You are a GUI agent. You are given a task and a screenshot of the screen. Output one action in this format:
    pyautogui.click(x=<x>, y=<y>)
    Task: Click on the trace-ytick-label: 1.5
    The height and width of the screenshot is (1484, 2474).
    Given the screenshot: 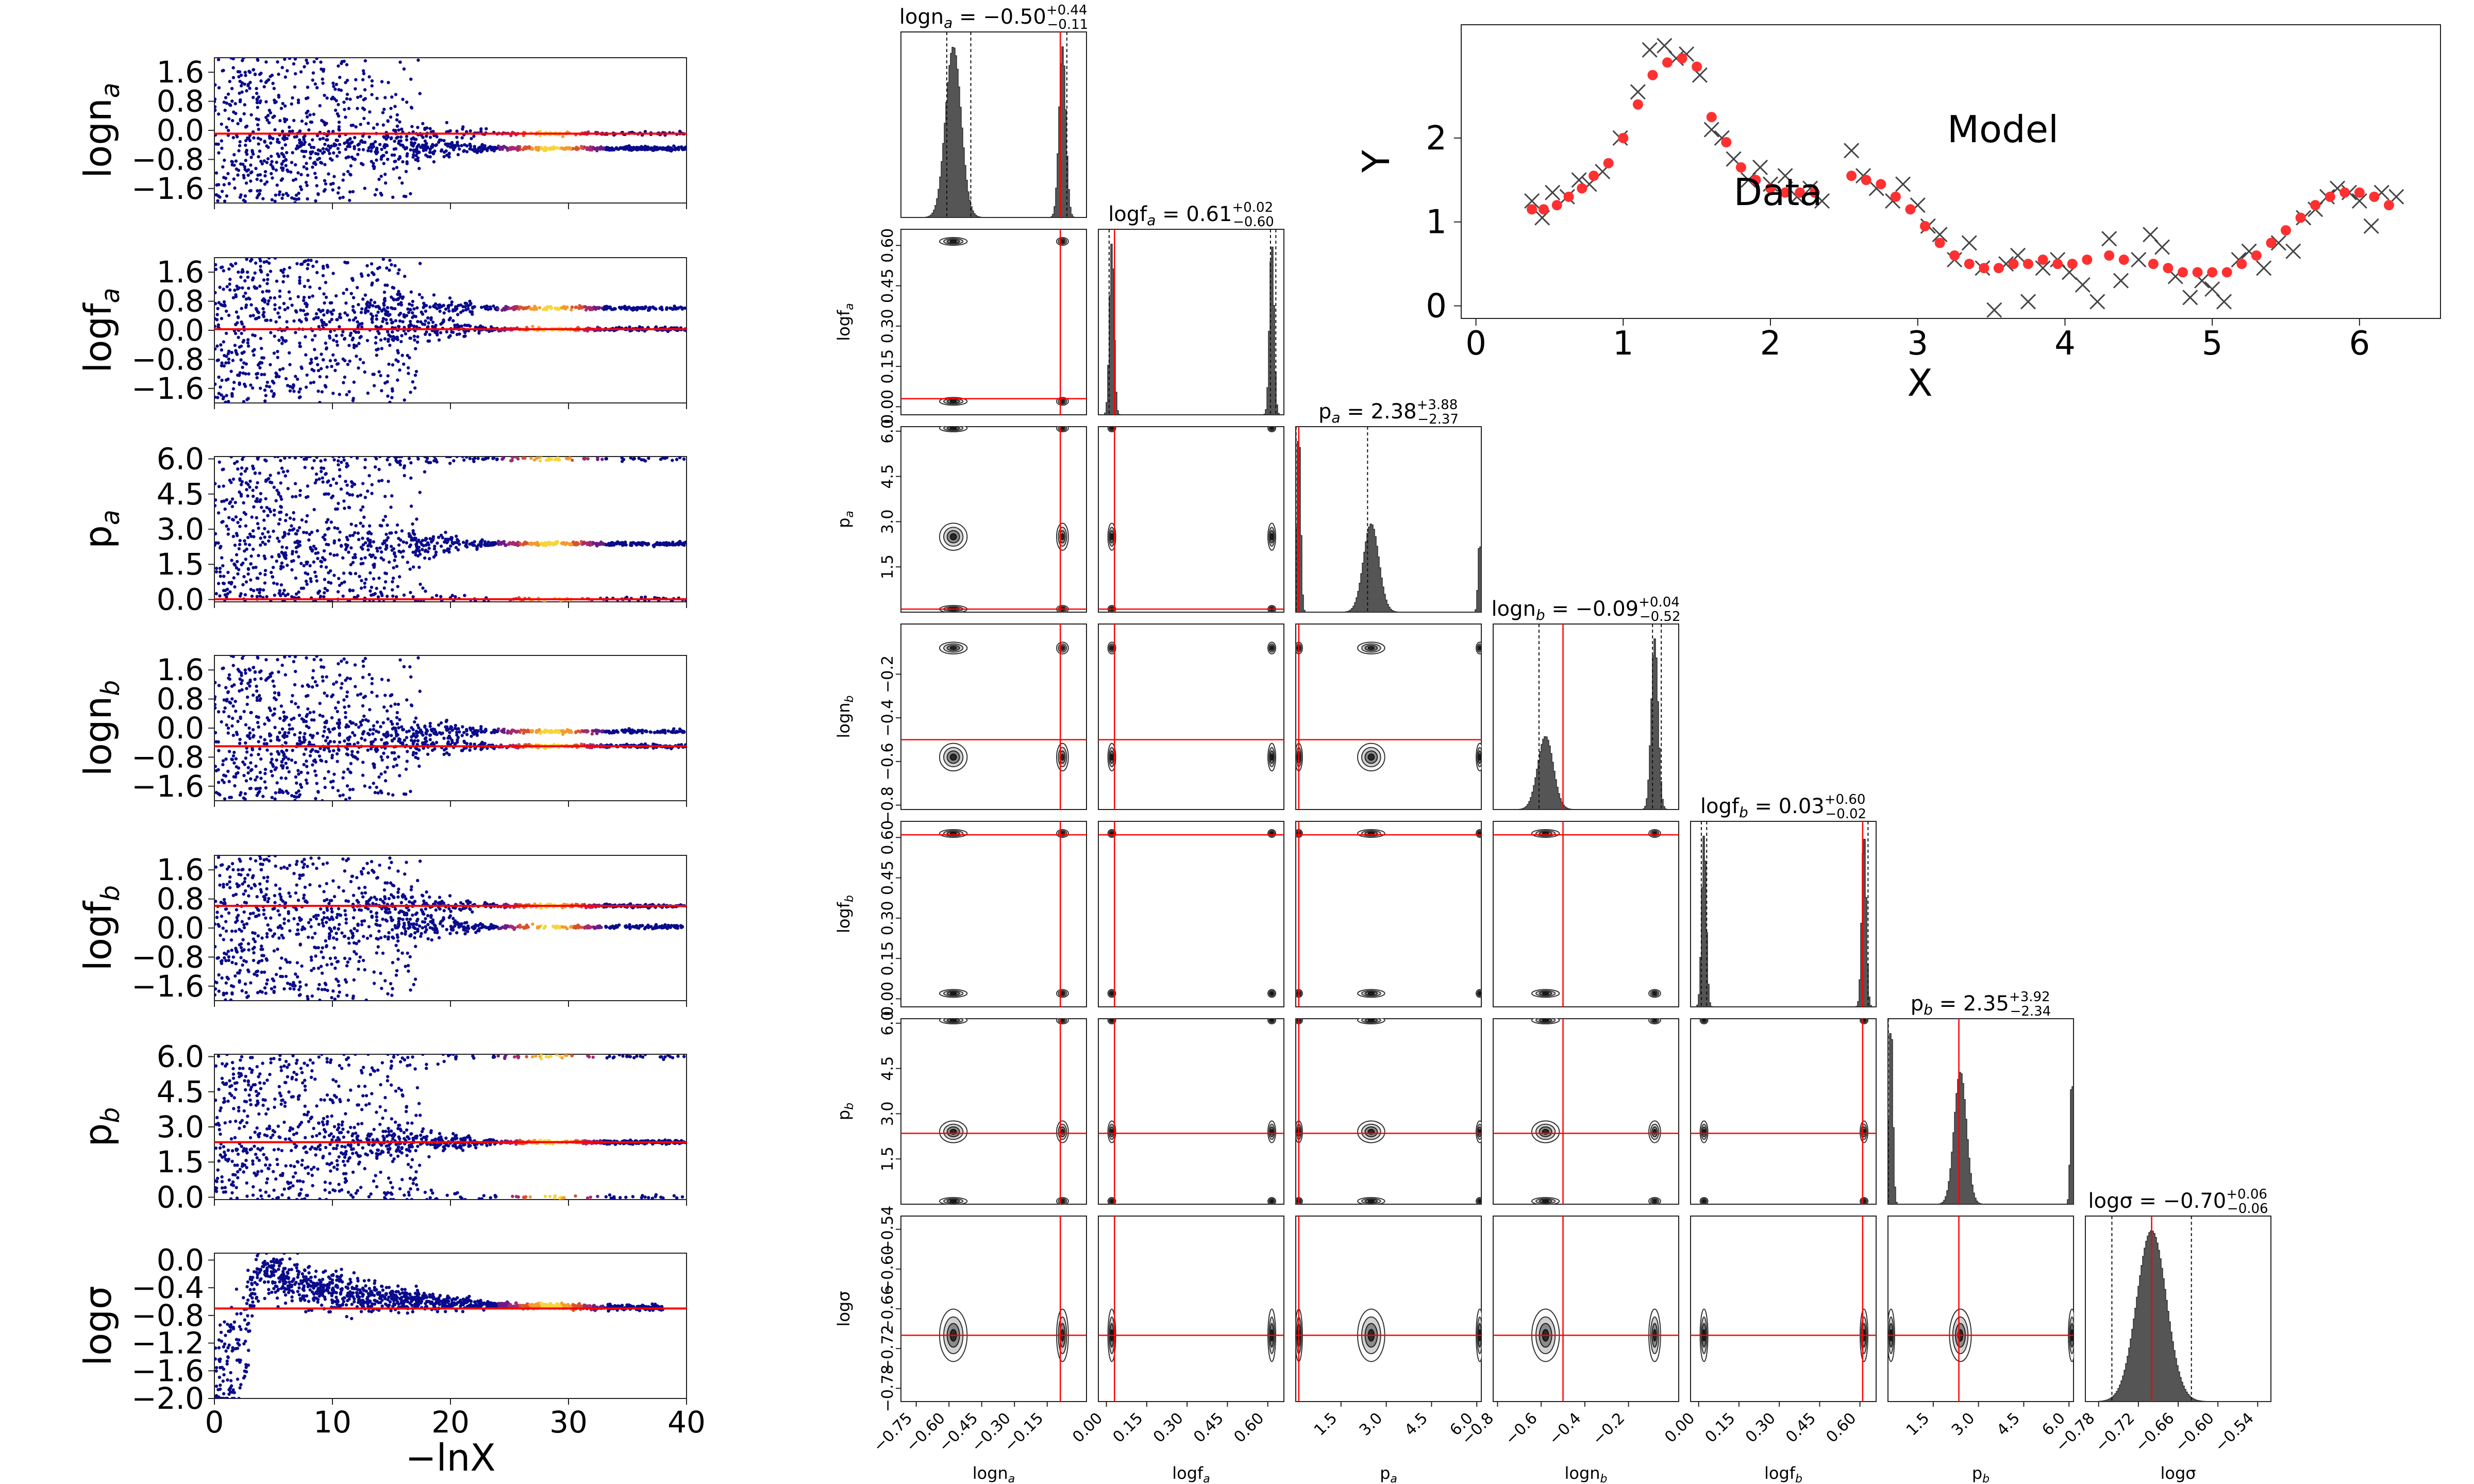 What is the action you would take?
    pyautogui.click(x=180, y=564)
    